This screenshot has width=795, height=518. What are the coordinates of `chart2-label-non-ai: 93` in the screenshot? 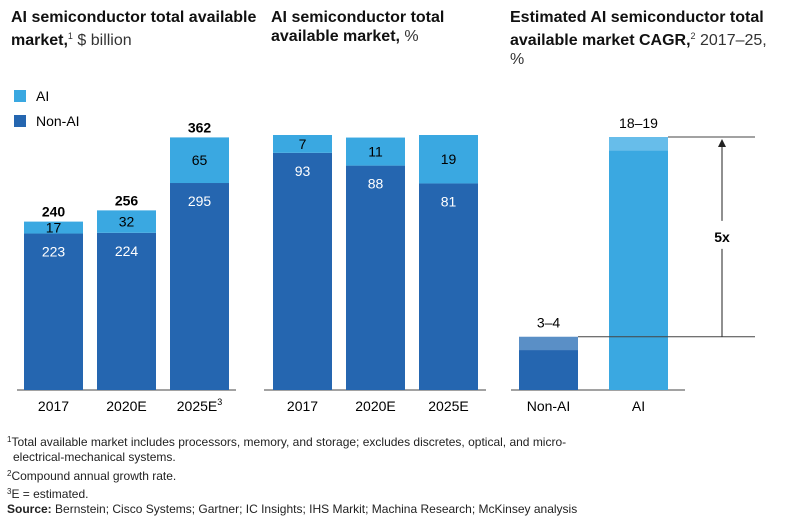 It's located at (303, 171).